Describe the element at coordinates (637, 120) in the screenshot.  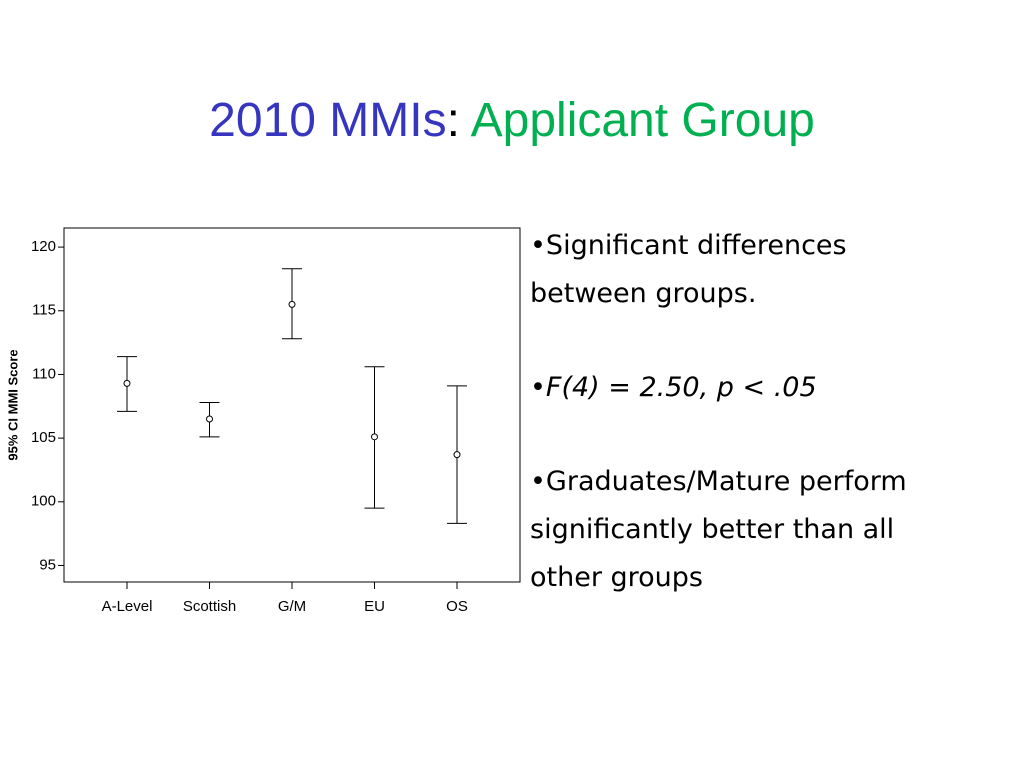
I see `title-part: Applicant Group` at that location.